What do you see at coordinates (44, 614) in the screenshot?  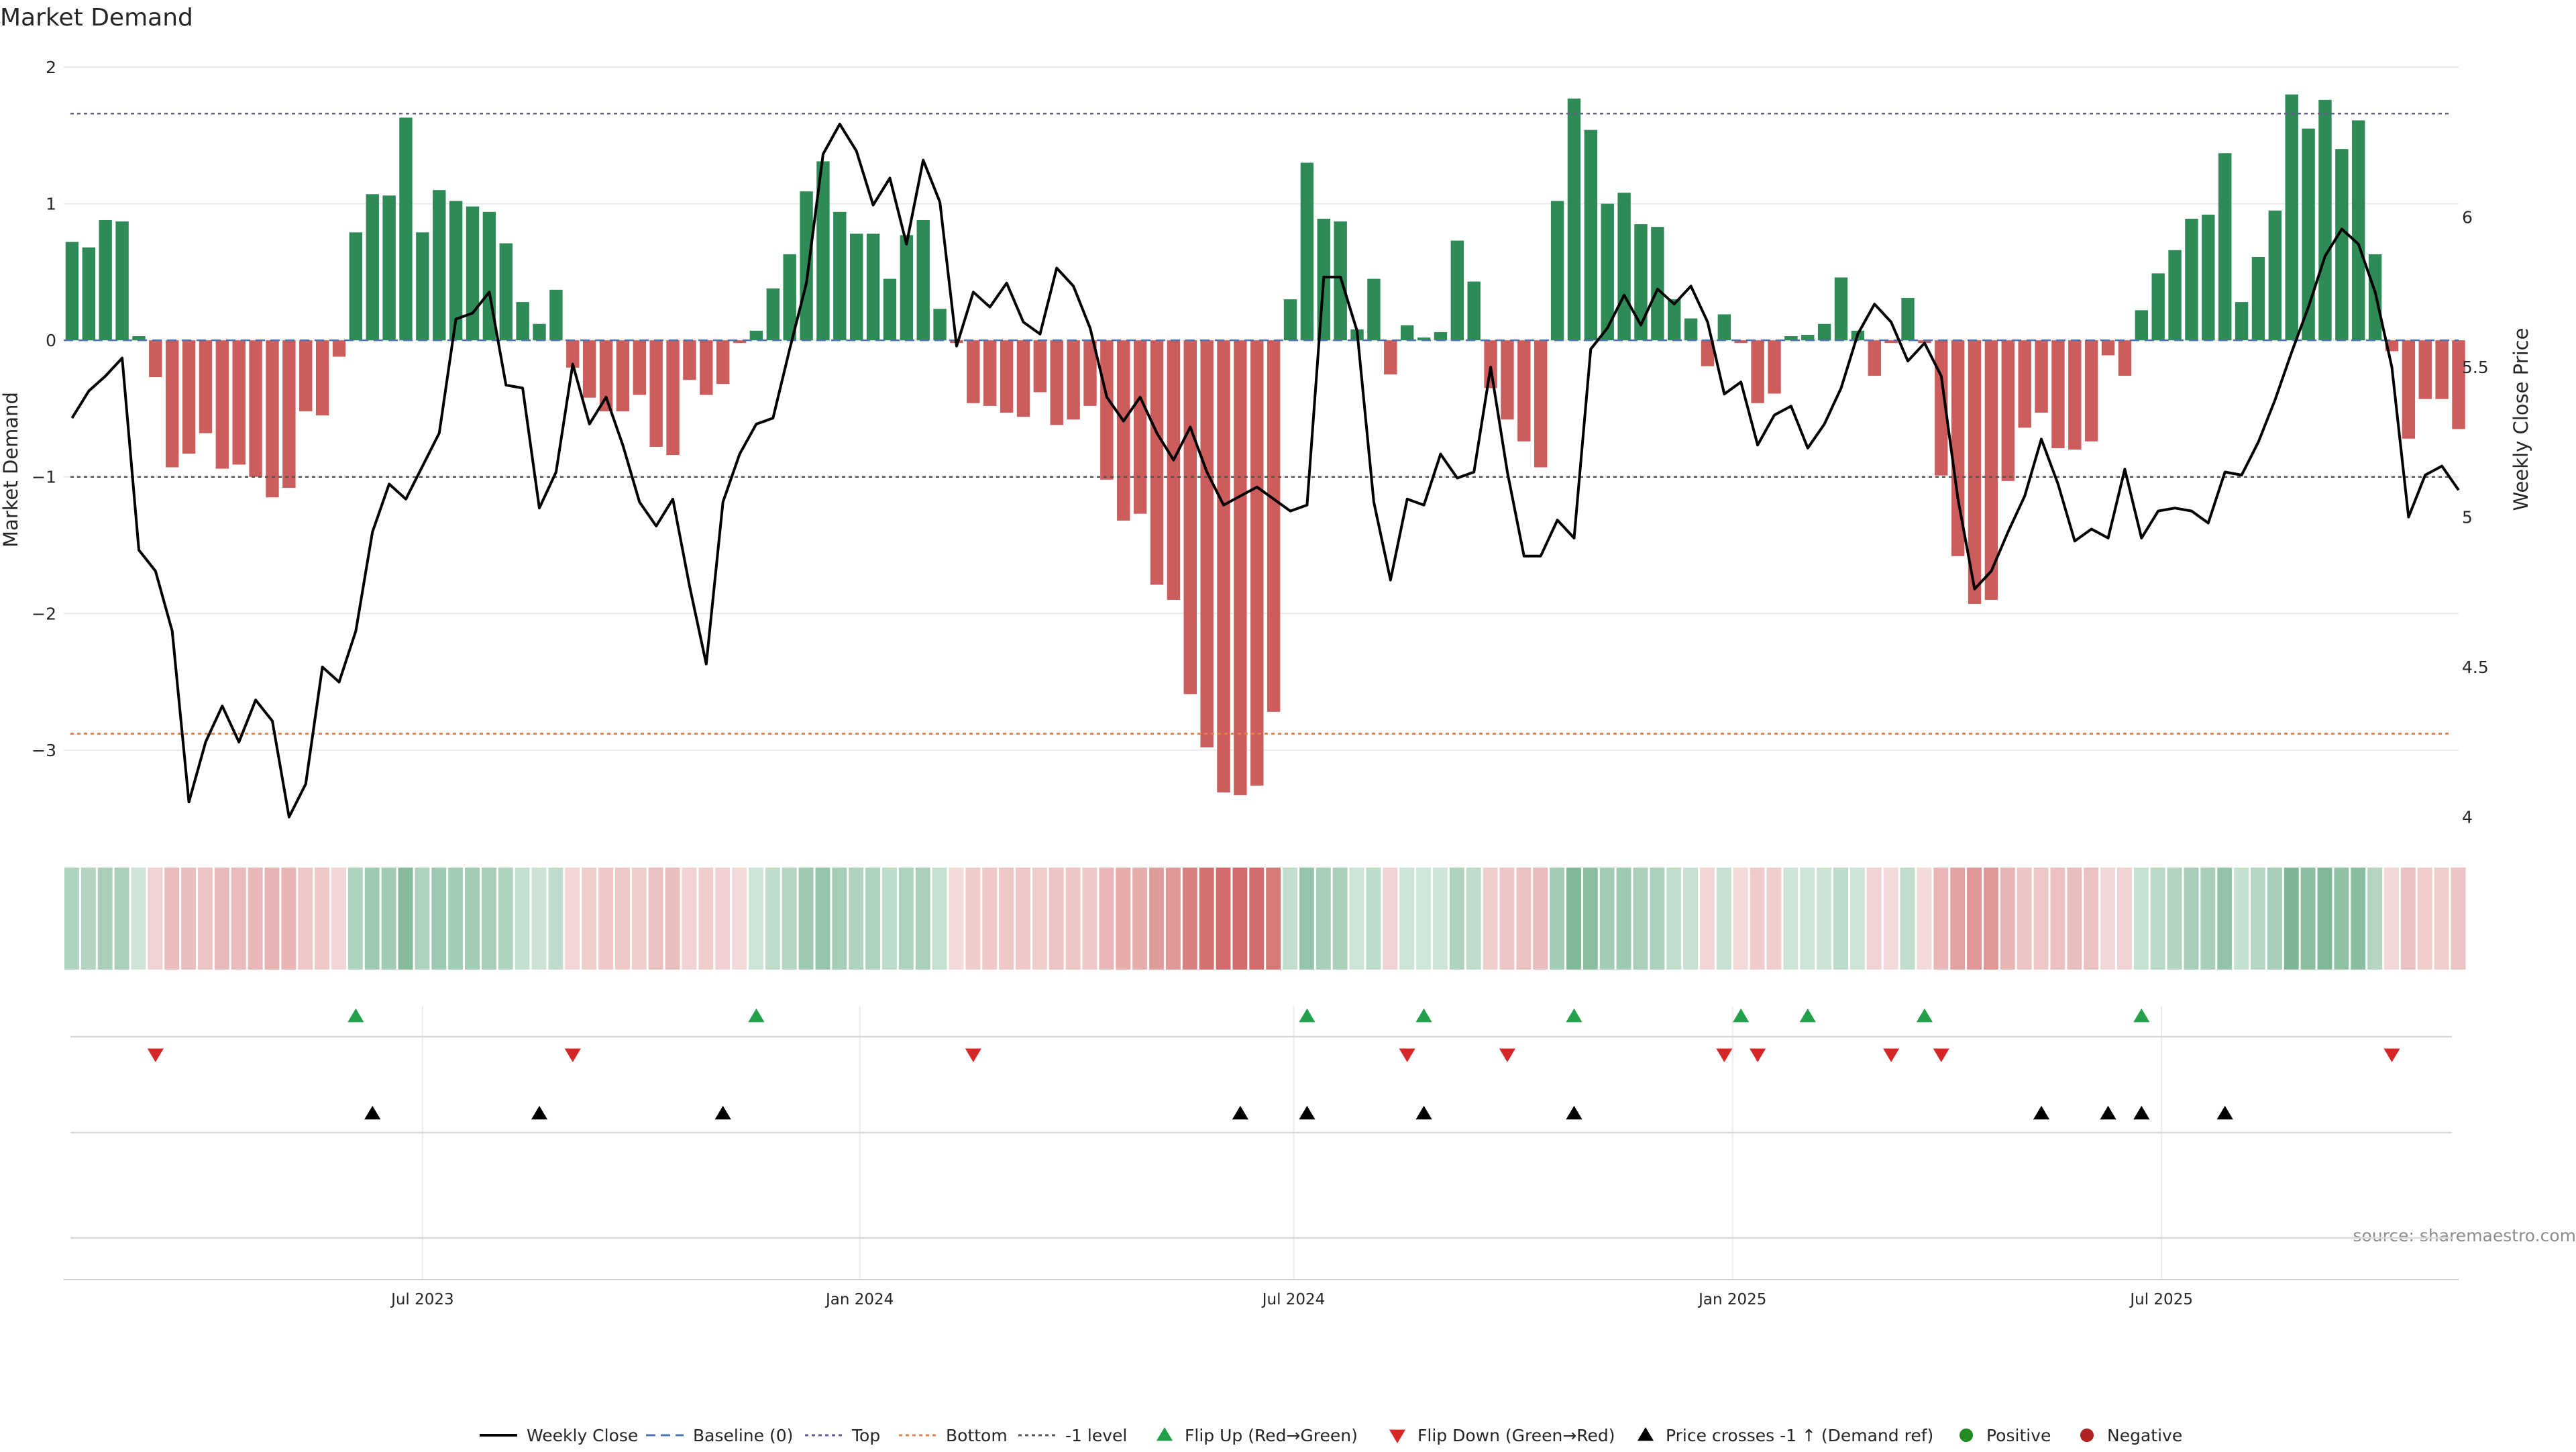 I see `y-tick-label-left: −2` at bounding box center [44, 614].